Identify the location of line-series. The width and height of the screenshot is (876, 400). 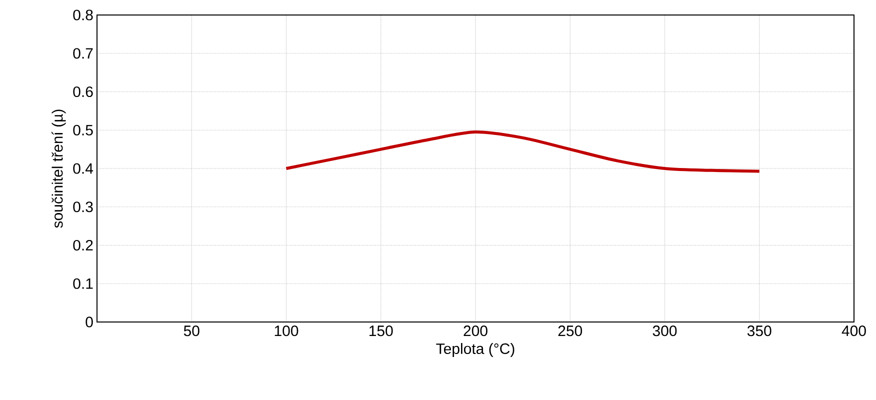
(522, 151).